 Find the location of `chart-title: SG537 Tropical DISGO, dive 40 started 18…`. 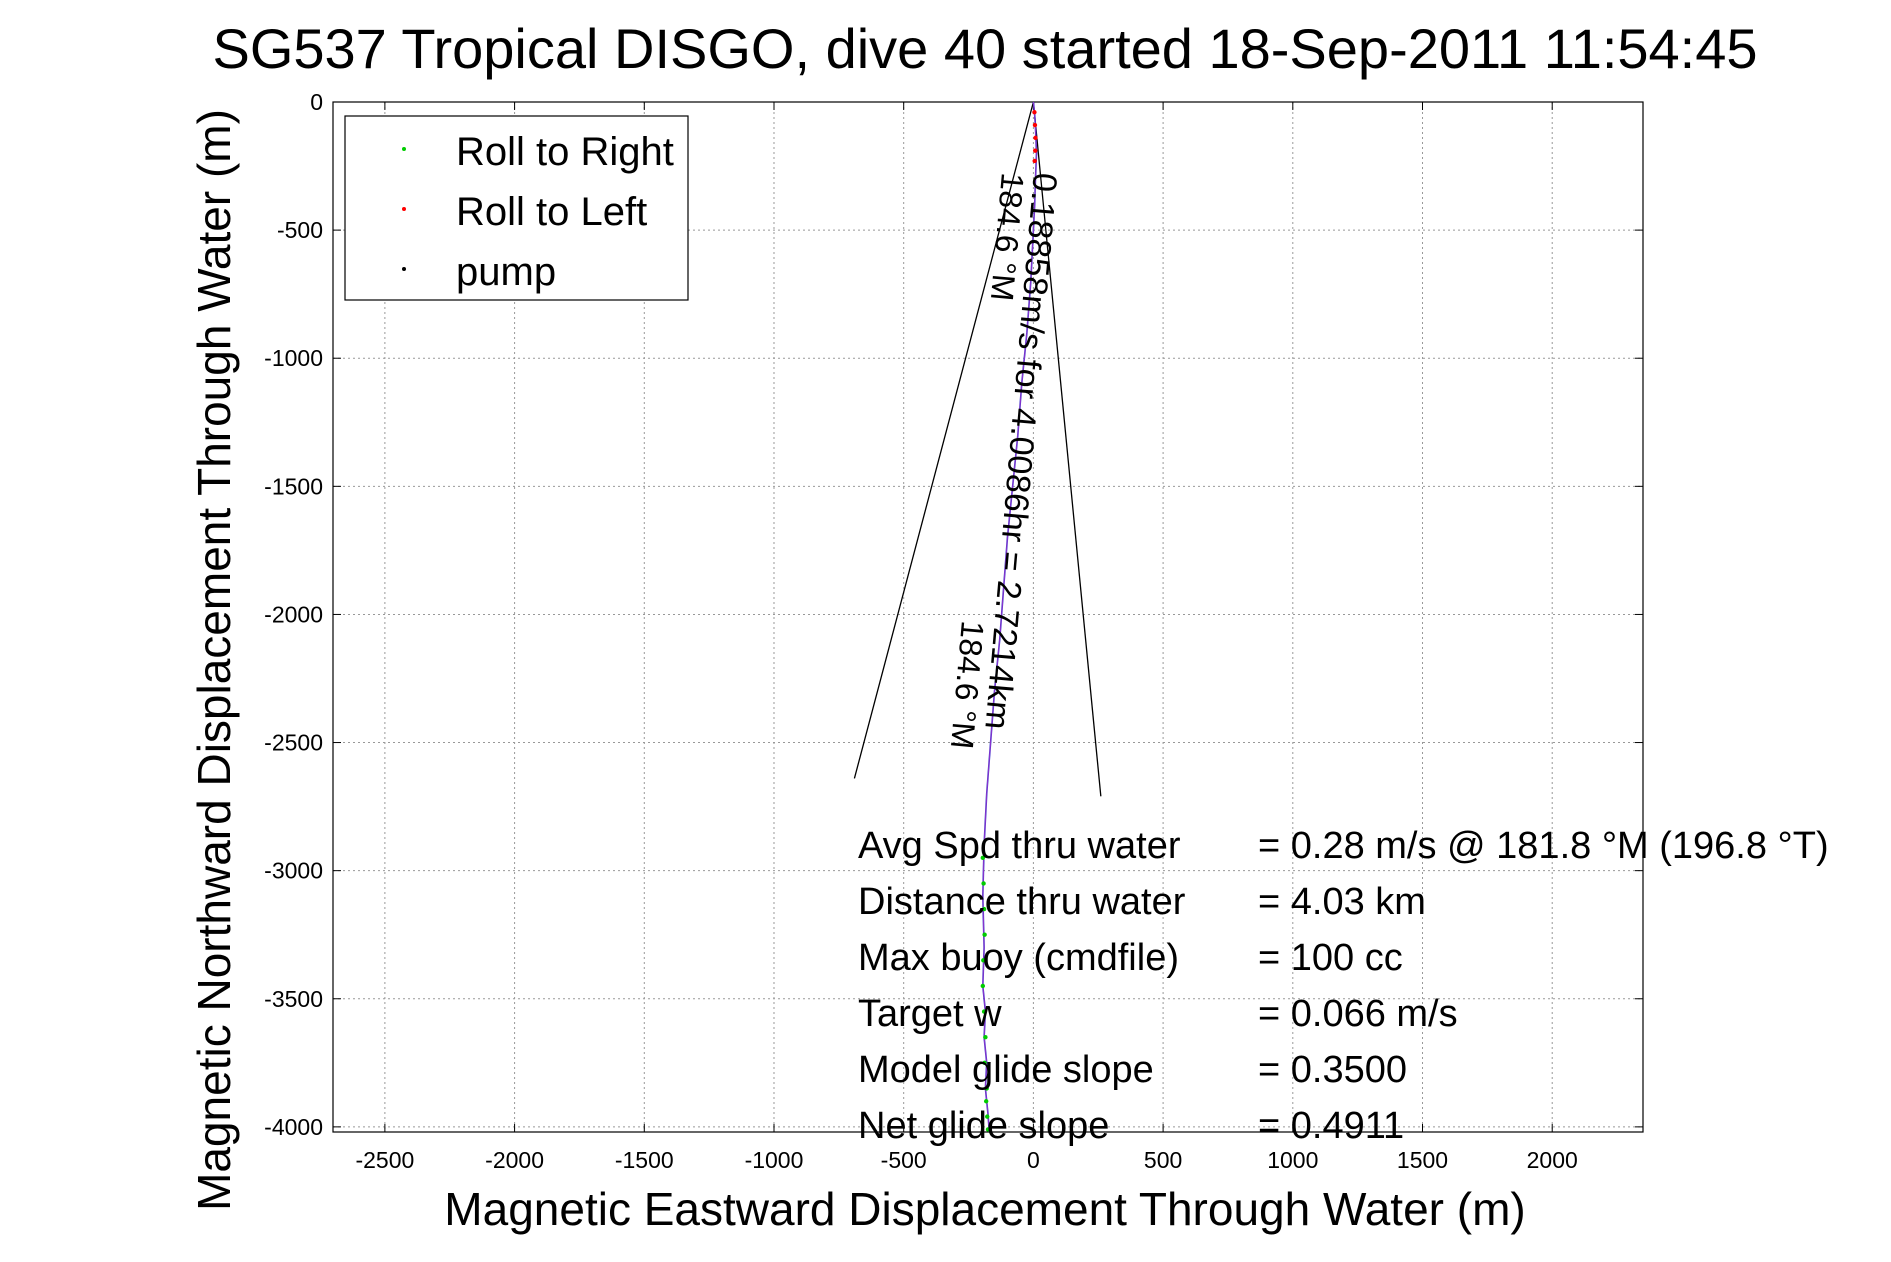

chart-title: SG537 Tropical DISGO, dive 40 started 18… is located at coordinates (984, 48).